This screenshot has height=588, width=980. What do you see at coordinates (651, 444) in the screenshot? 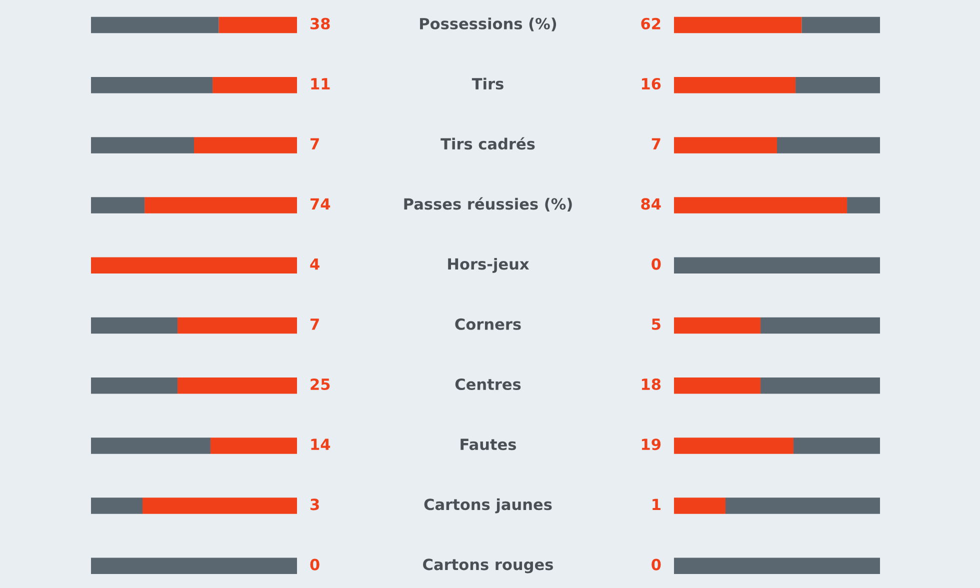
I see `text: 19` at bounding box center [651, 444].